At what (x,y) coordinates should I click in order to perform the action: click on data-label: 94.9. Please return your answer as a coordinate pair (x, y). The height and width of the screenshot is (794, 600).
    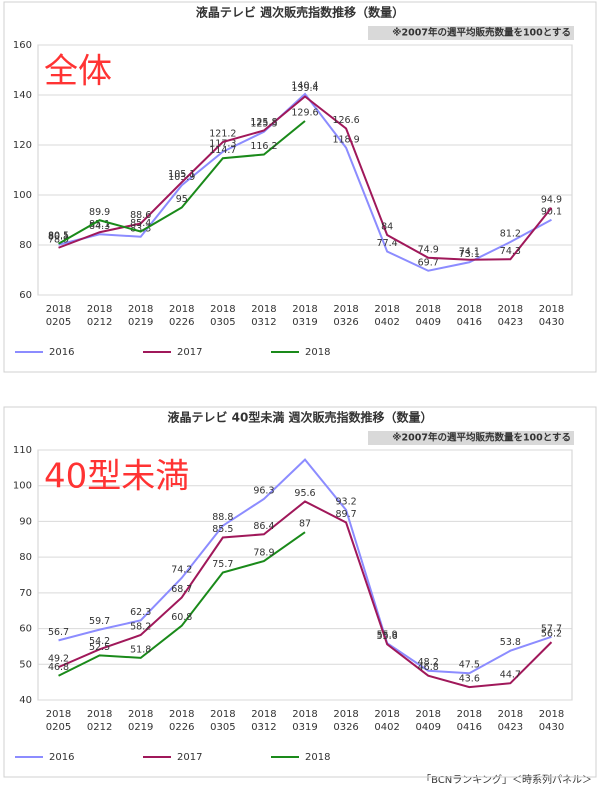
    Looking at the image, I should click on (551, 199).